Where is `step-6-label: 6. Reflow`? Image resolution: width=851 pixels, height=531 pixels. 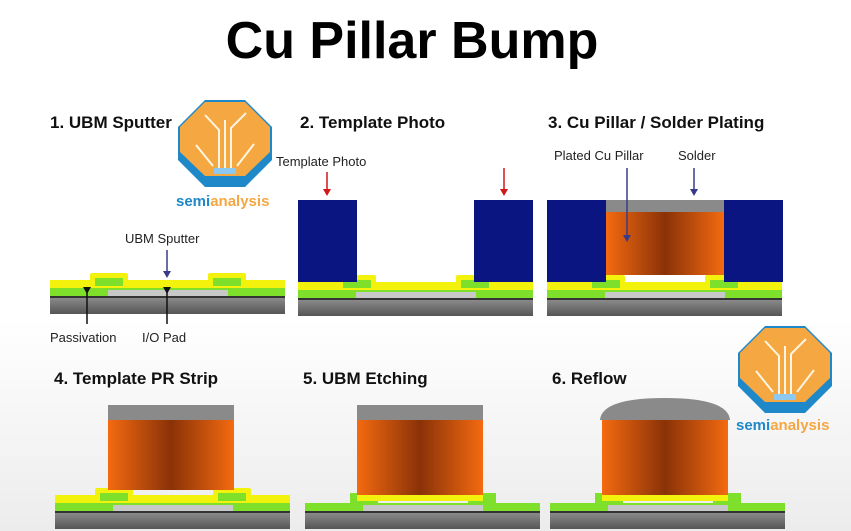 step-6-label: 6. Reflow is located at coordinates (589, 378).